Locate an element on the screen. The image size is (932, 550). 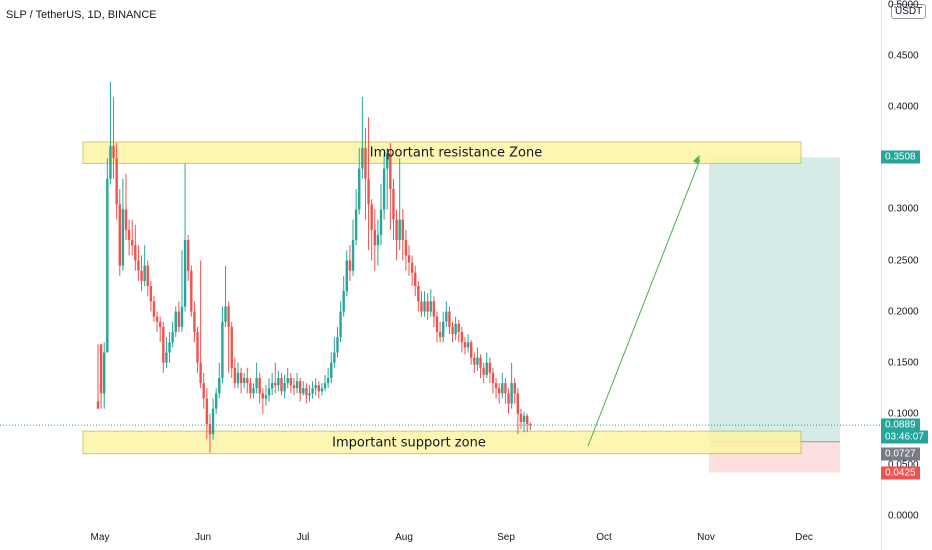
resistance-zone is located at coordinates (442, 152).